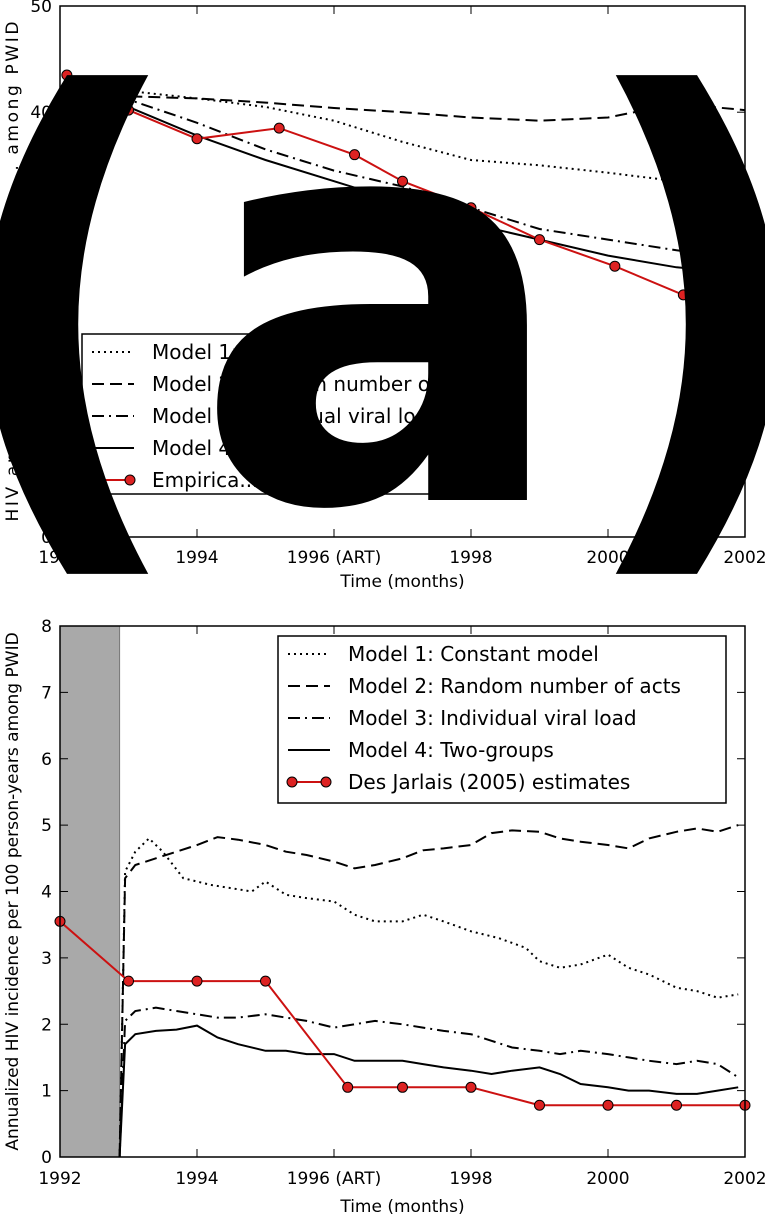 This screenshot has height=1218, width=765. What do you see at coordinates (46, 826) in the screenshot?
I see `y-tick-label: 5` at bounding box center [46, 826].